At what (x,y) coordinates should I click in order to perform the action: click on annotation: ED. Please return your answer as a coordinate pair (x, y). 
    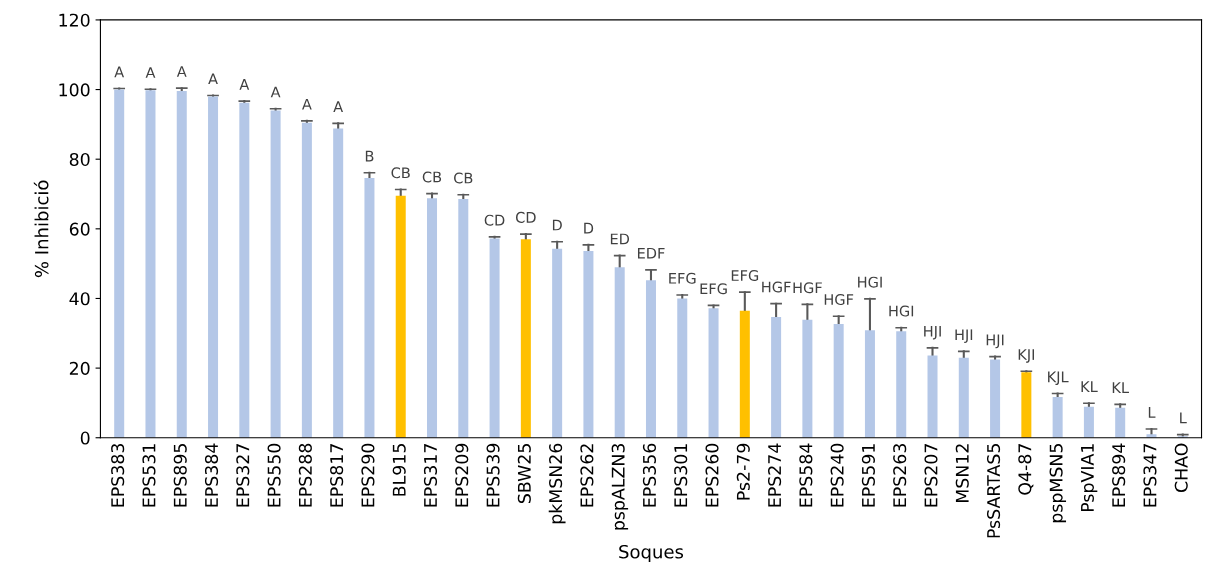
    Looking at the image, I should click on (620, 239).